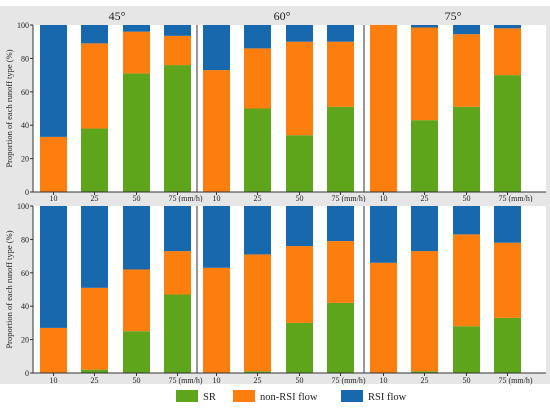 The height and width of the screenshot is (414, 550). I want to click on legend: SR non-RSI flow RSI flow, so click(291, 396).